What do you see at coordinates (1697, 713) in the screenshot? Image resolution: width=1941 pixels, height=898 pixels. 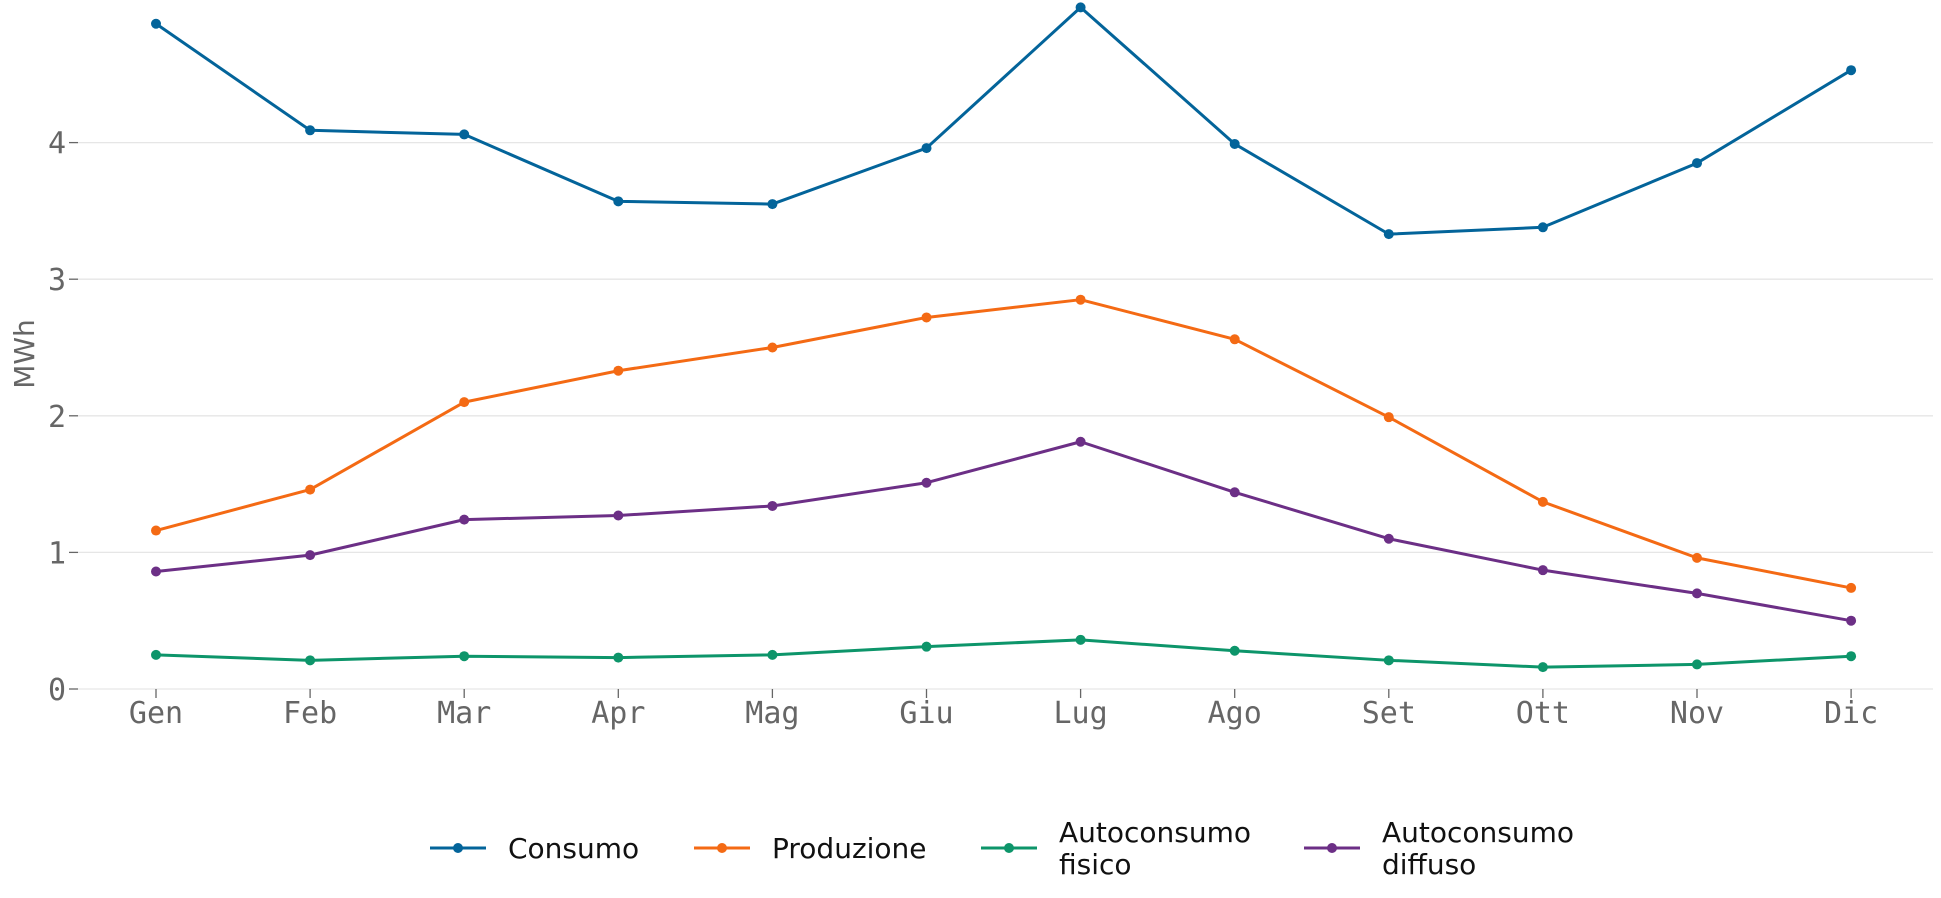 I see `x-tick-label: Nov` at bounding box center [1697, 713].